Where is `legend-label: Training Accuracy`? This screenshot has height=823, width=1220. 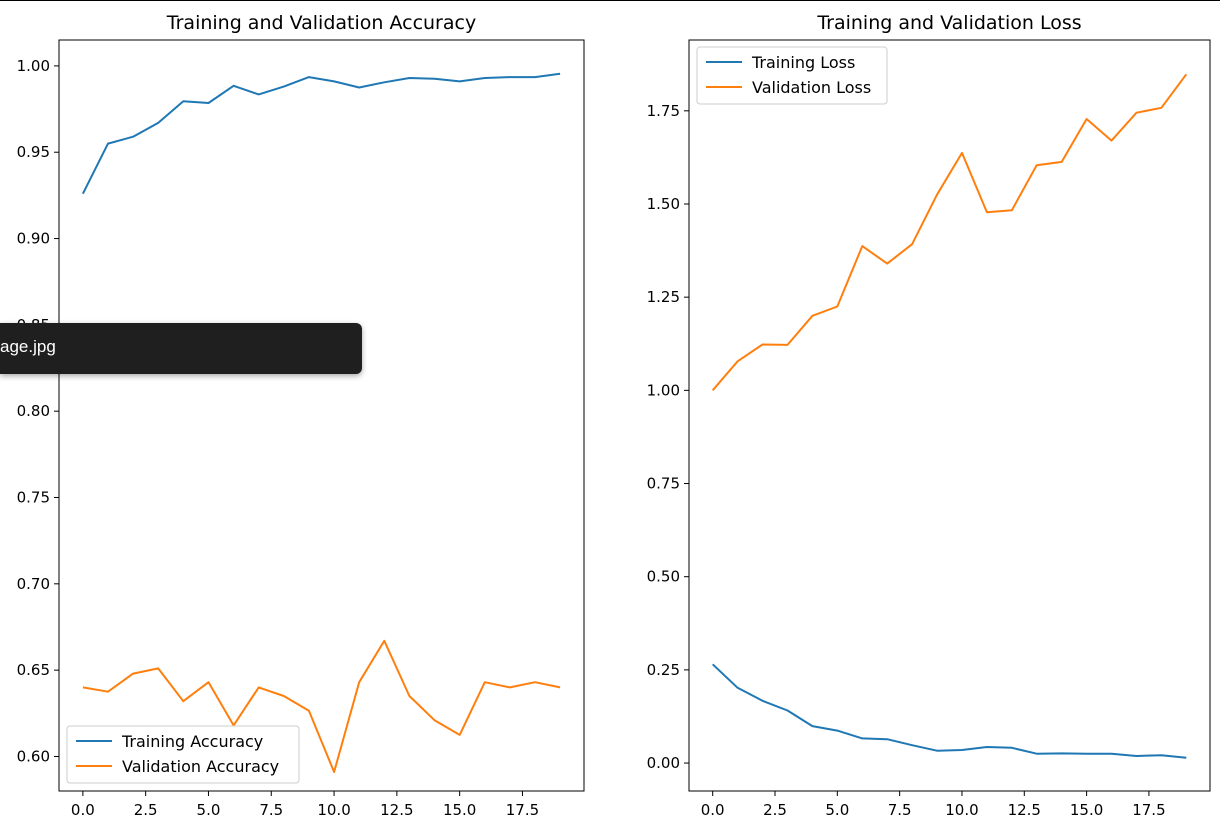 legend-label: Training Accuracy is located at coordinates (192, 741).